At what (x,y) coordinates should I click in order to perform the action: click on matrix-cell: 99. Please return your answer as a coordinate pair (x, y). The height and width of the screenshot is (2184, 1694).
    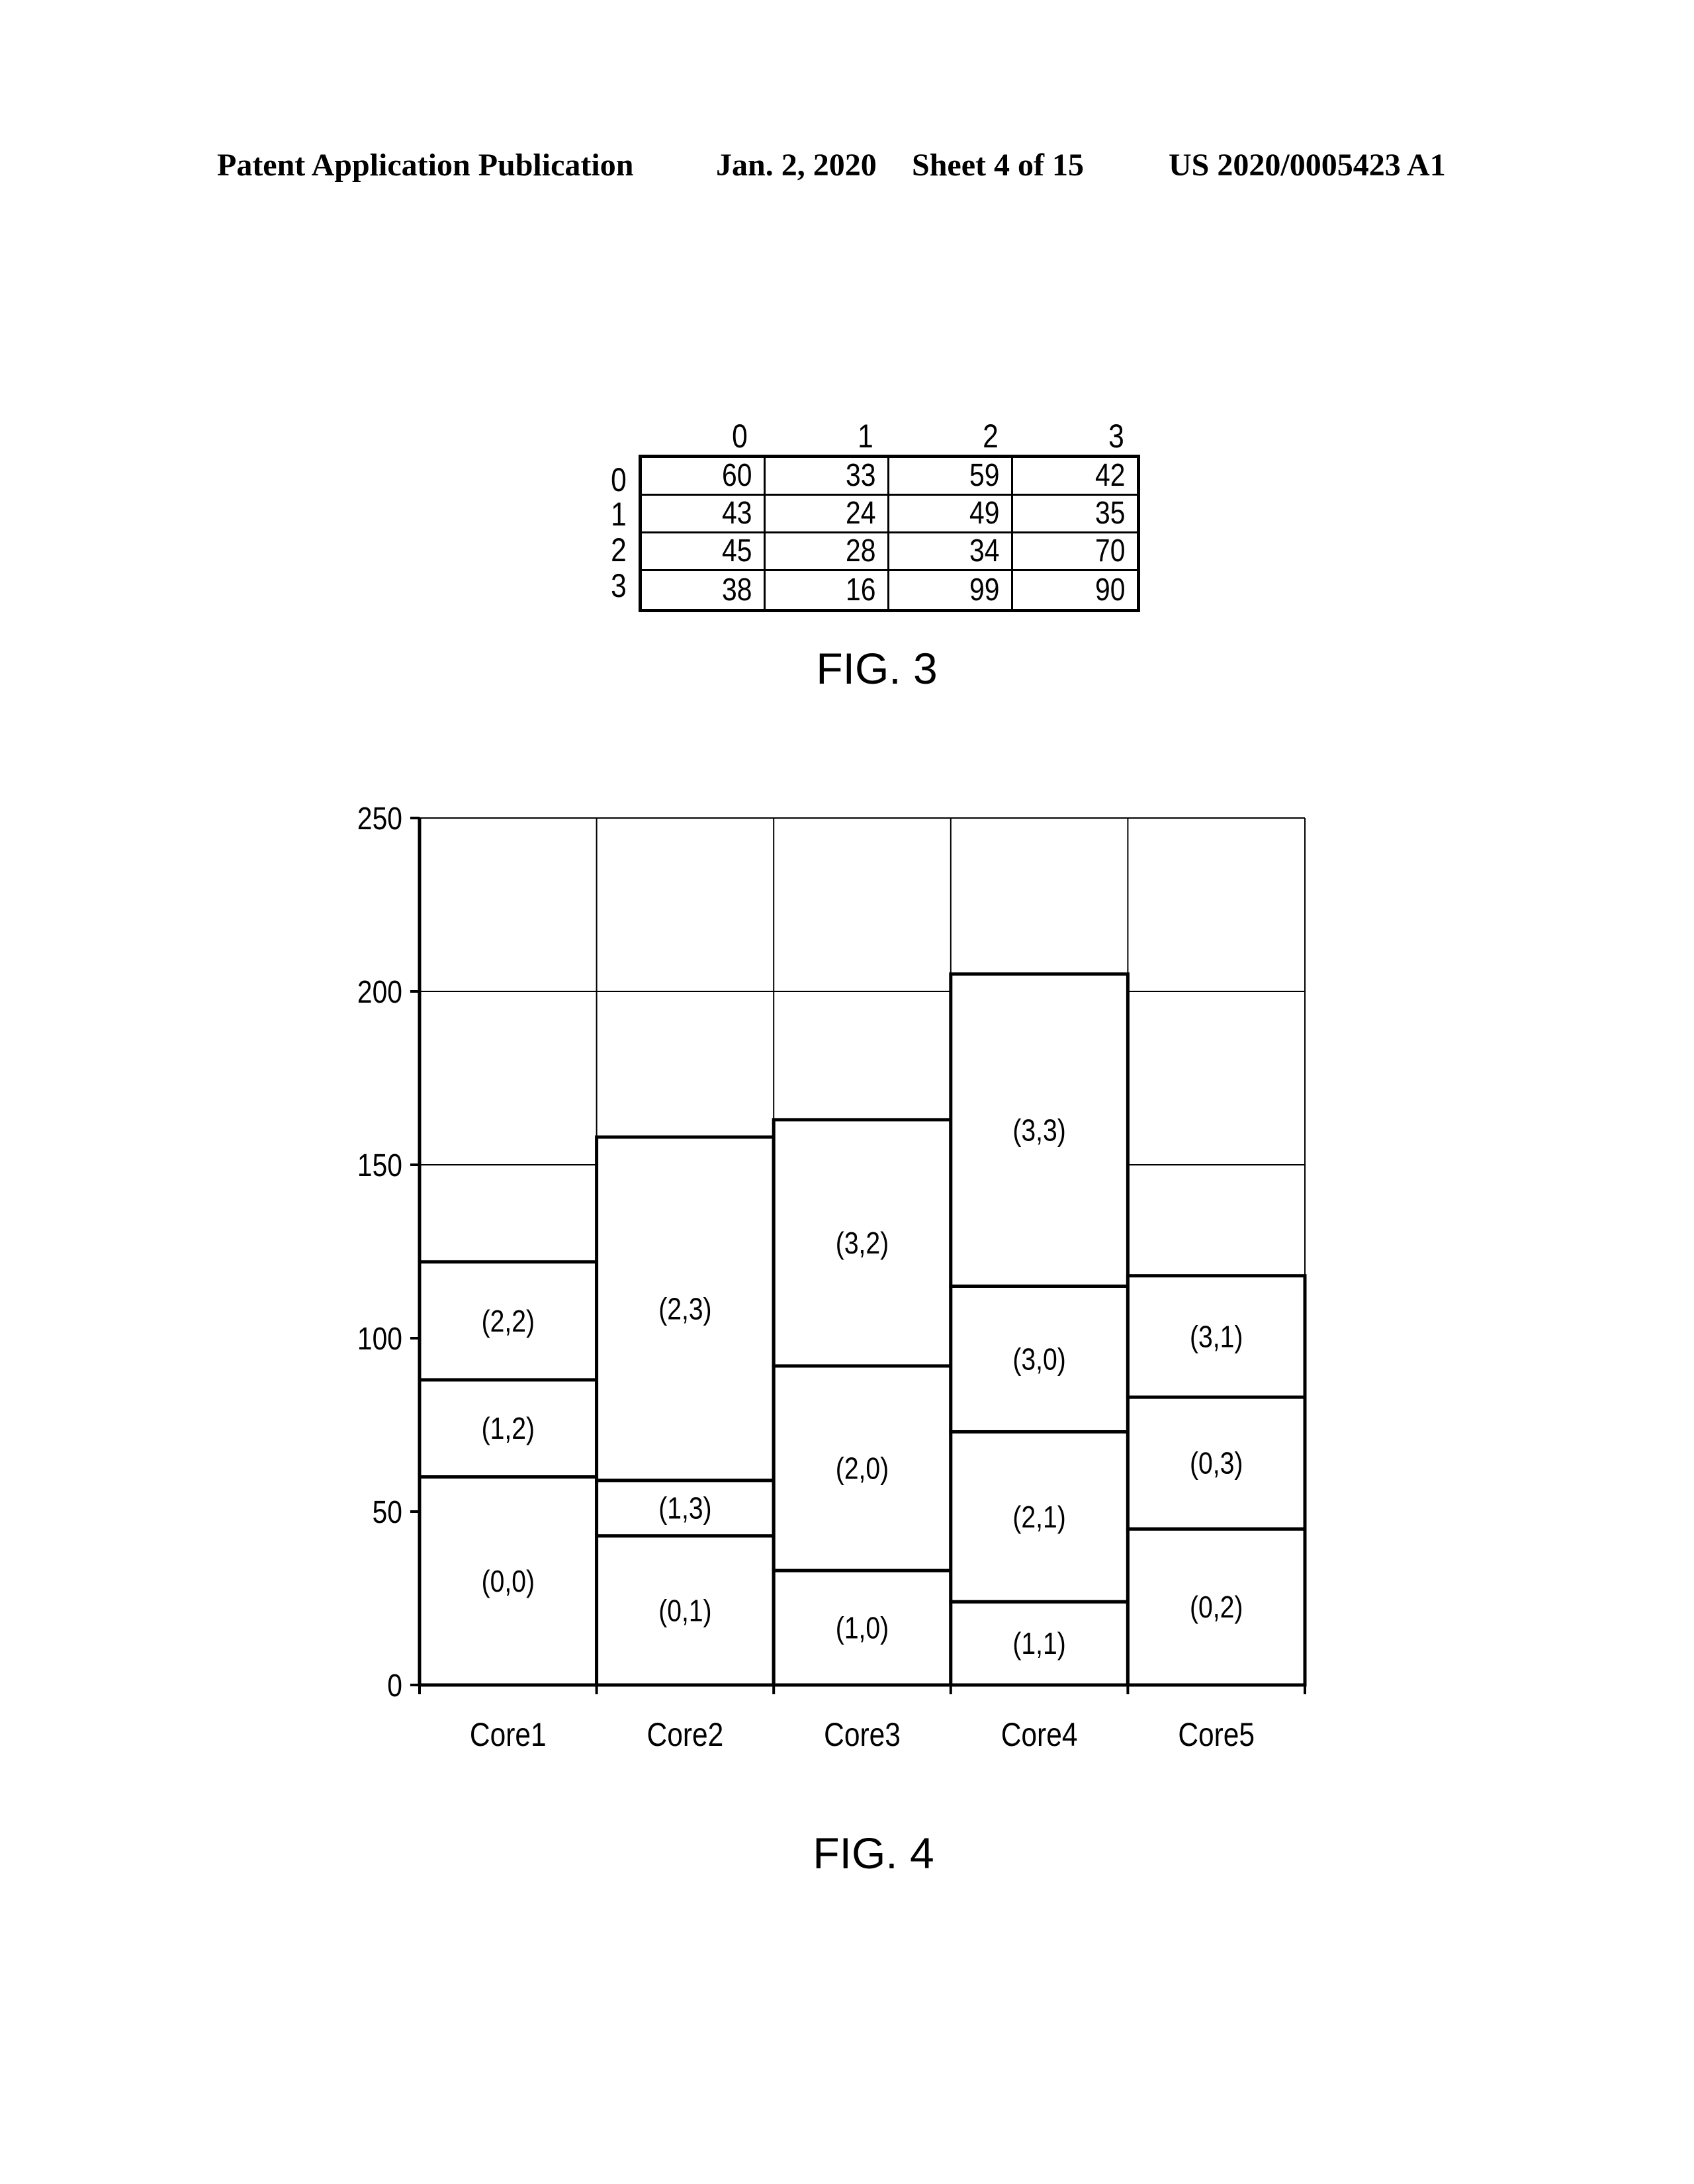
    Looking at the image, I should click on (951, 590).